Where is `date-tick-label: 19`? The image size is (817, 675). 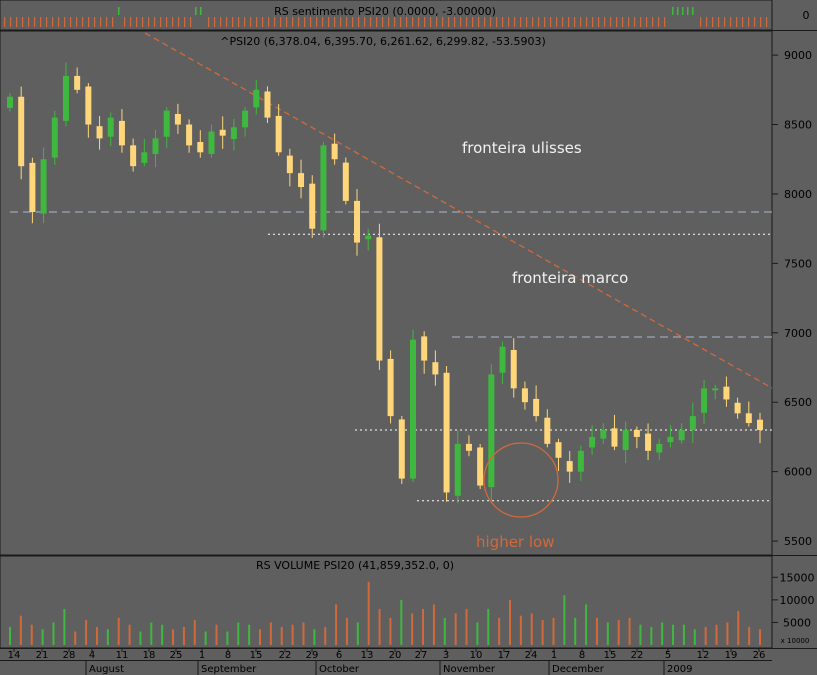
date-tick-label: 19 is located at coordinates (731, 655).